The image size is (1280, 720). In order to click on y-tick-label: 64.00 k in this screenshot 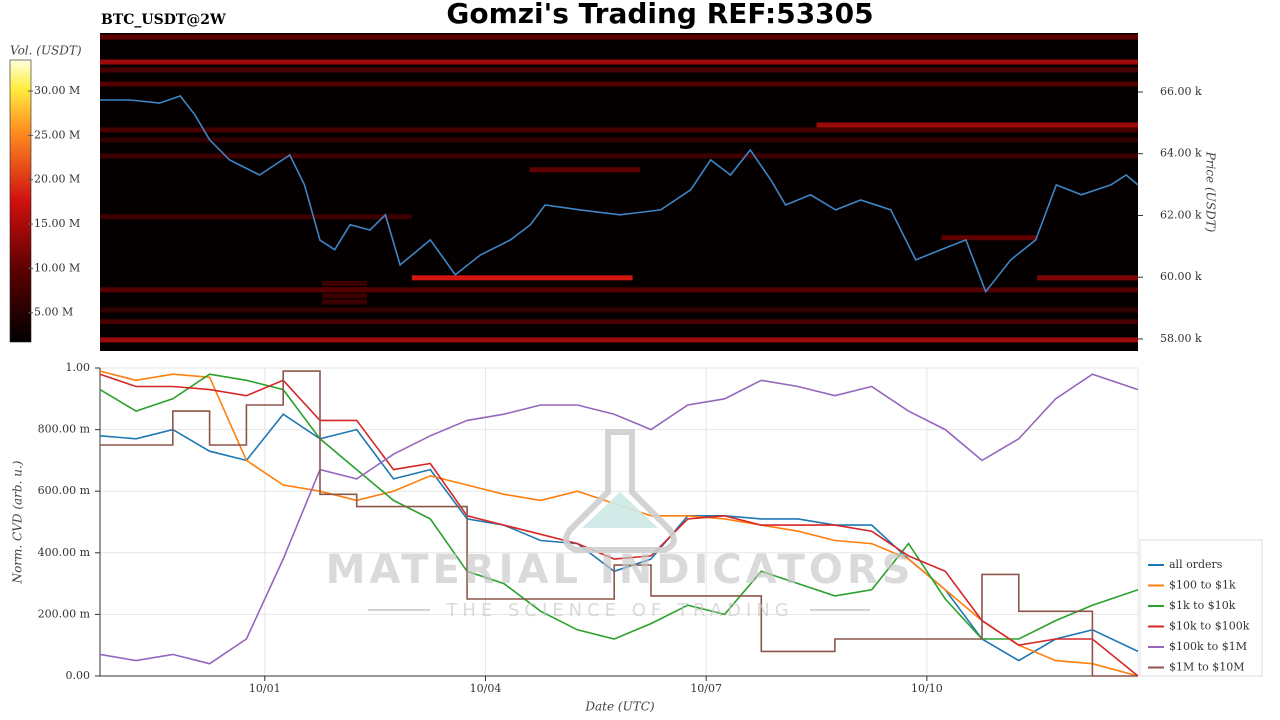, I will do `click(1181, 153)`.